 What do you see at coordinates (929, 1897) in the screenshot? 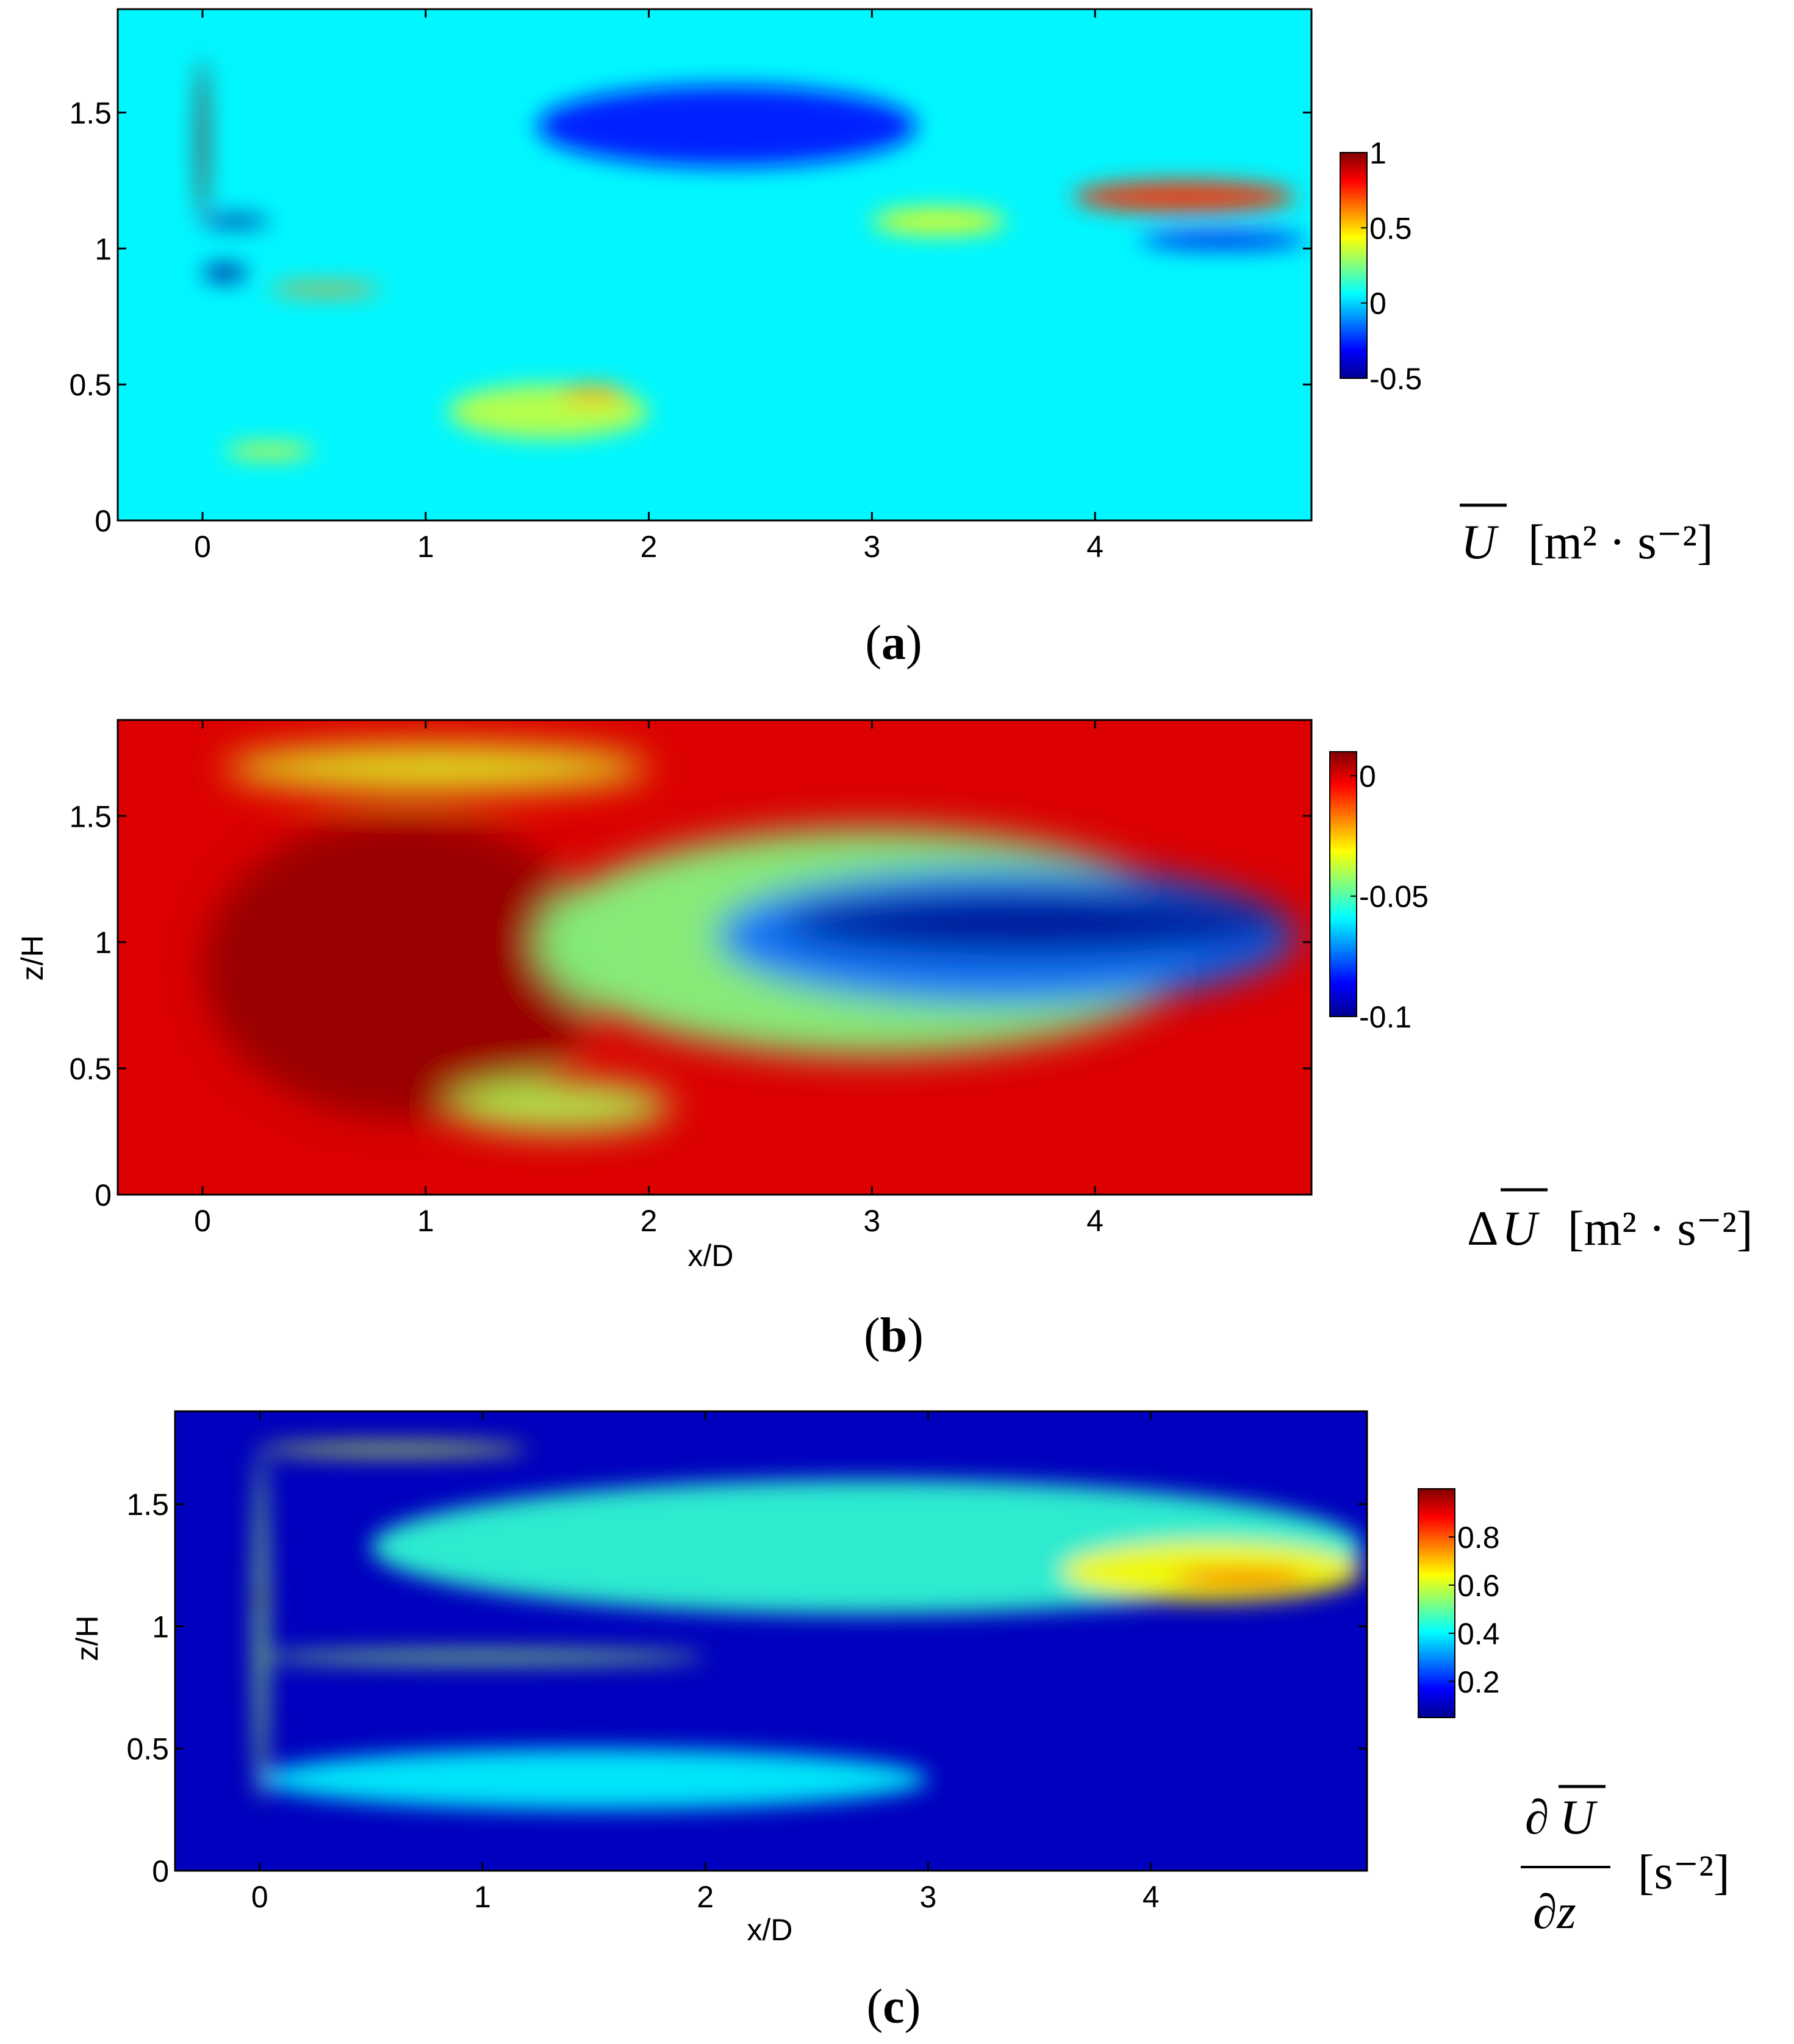
I see `x-tick-label-c: 3` at bounding box center [929, 1897].